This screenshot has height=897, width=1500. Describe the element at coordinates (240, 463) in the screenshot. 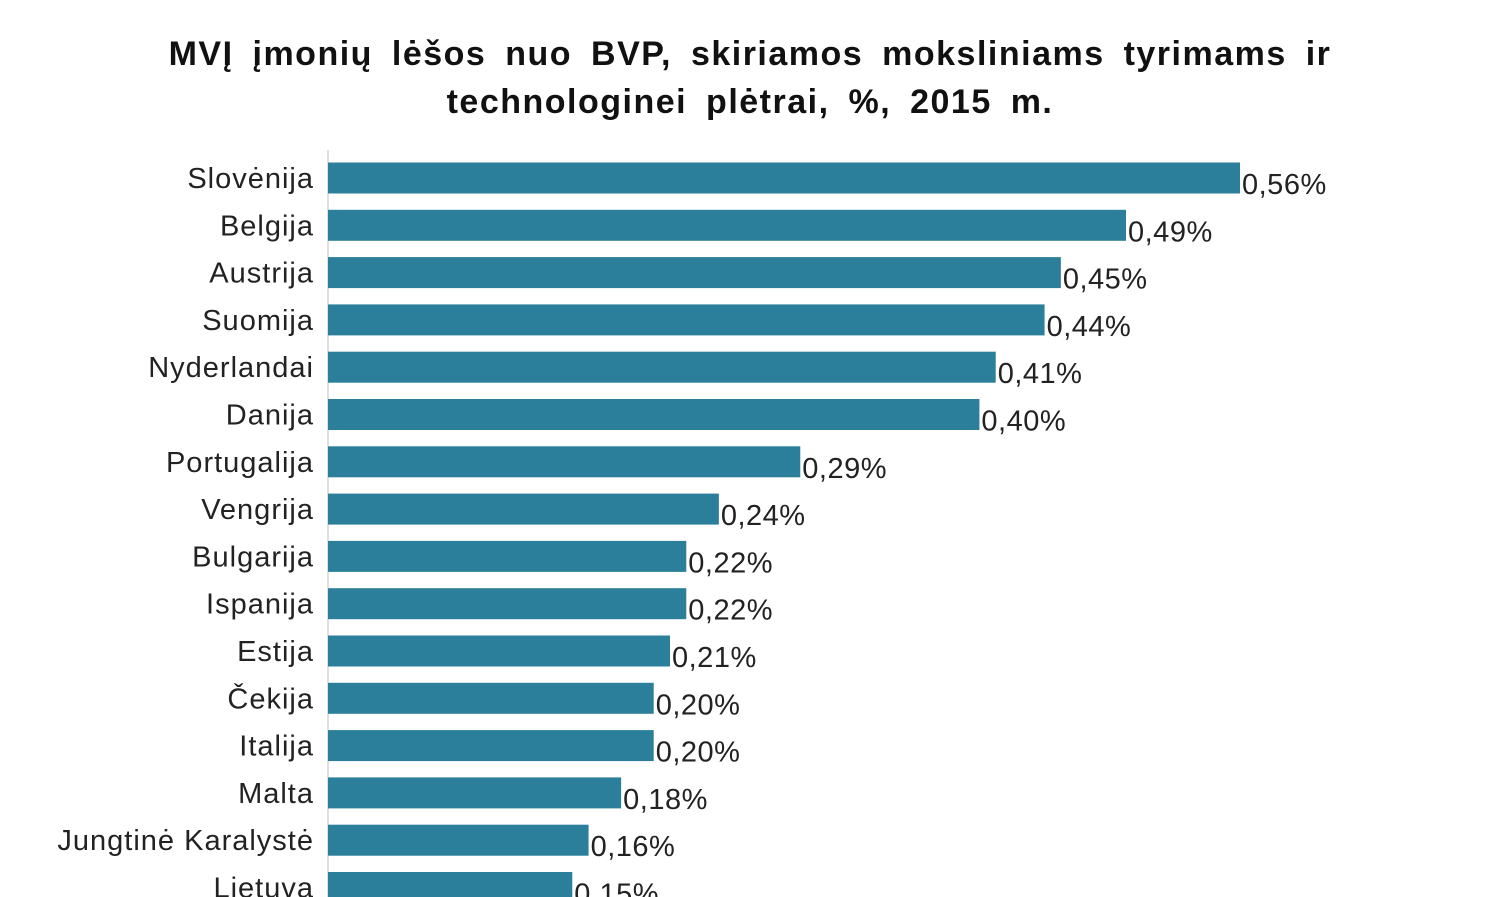

I see `category-label: Portugalija` at that location.